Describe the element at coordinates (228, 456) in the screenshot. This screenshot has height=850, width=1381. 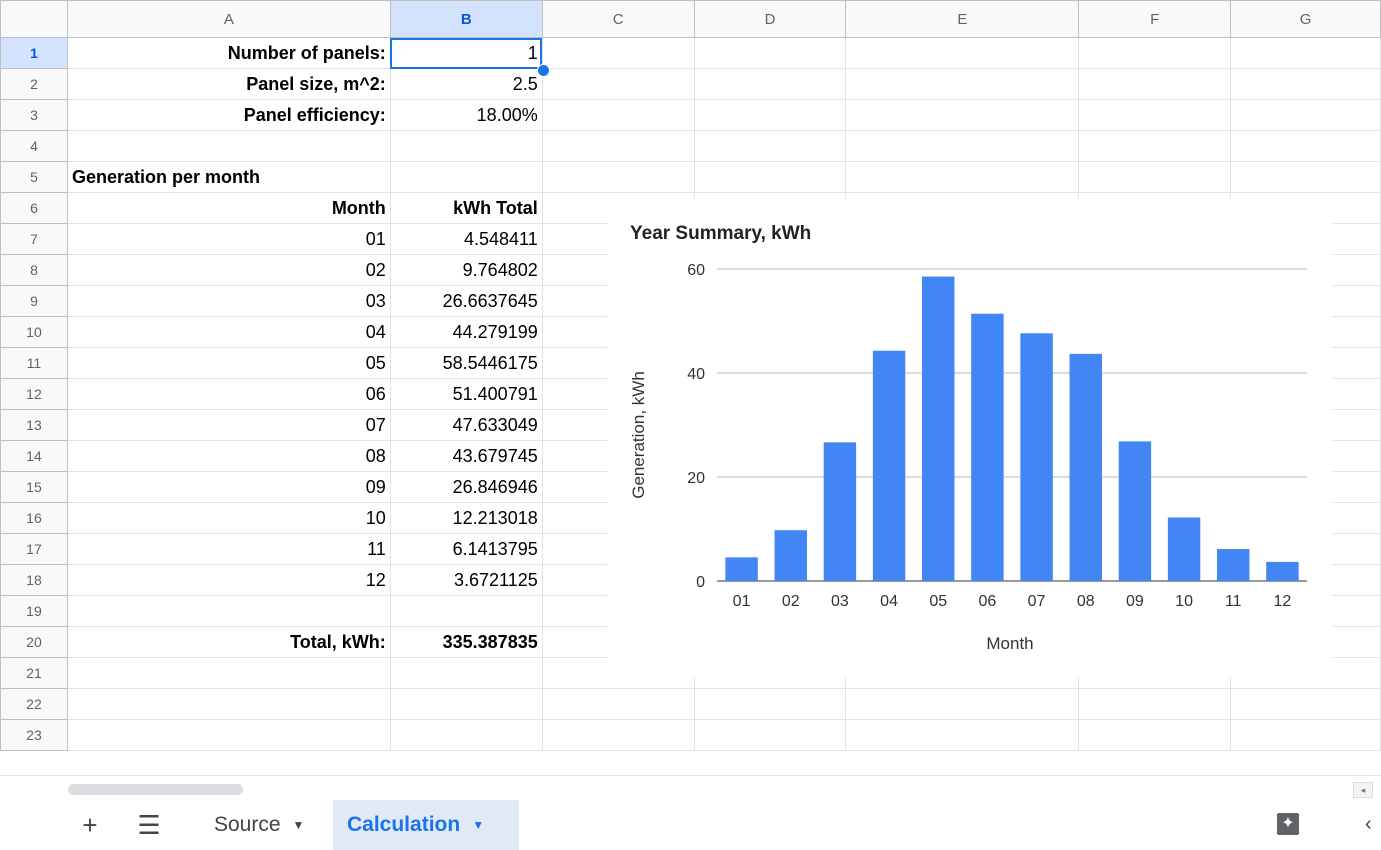
I see `cell-month: 08` at that location.